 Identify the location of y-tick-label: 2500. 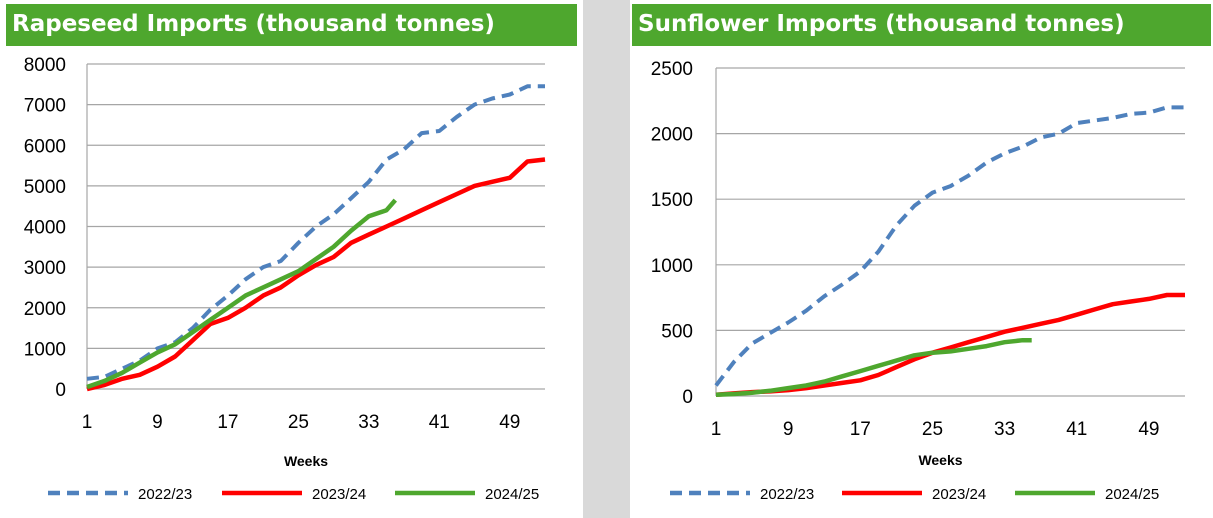
(672, 69).